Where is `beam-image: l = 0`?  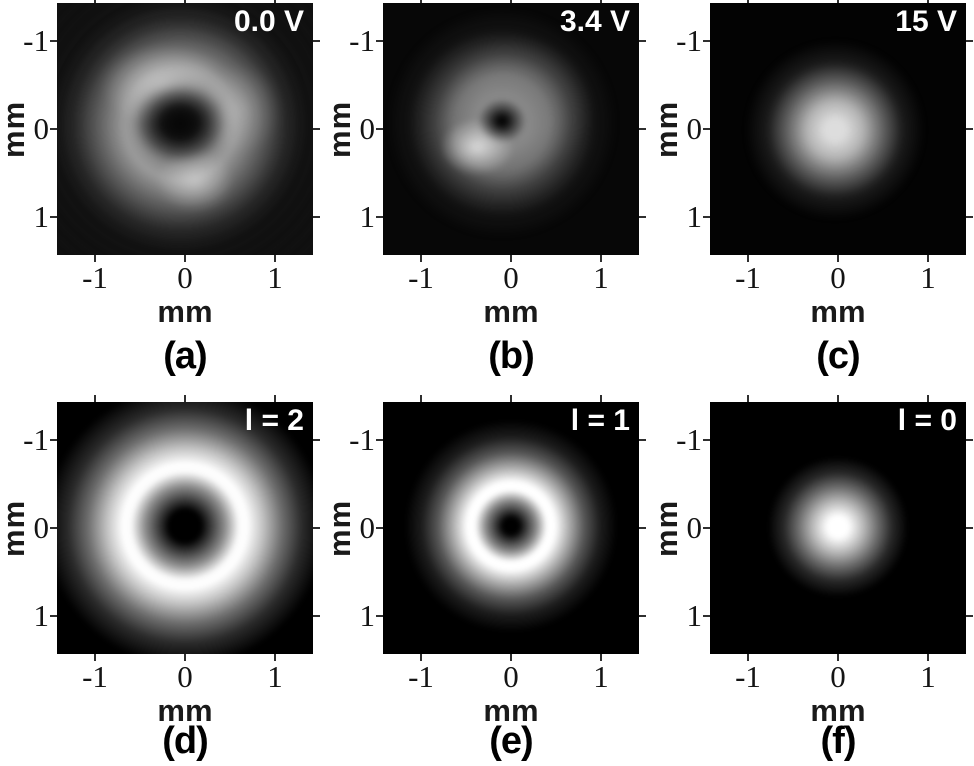 beam-image: l = 0 is located at coordinates (838, 528).